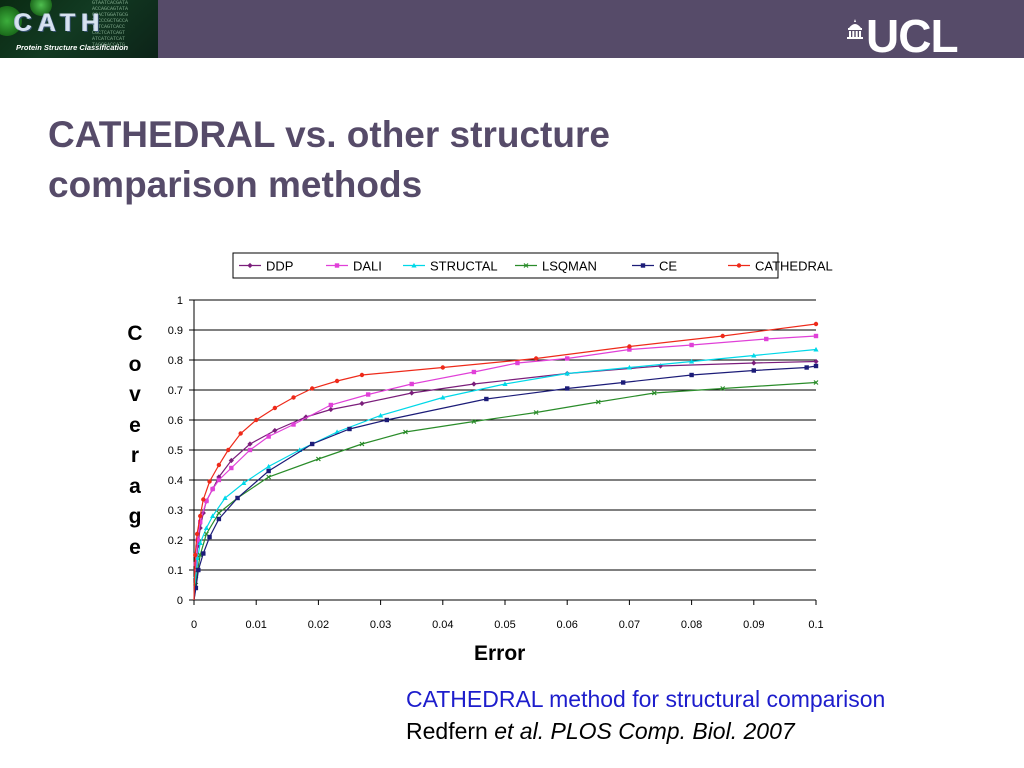 This screenshot has width=1024, height=768. I want to click on y-tick-label: 0.1, so click(175, 571).